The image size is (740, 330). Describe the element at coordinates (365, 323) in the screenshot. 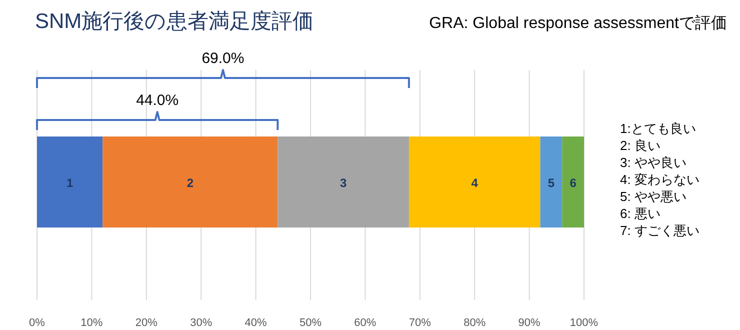

I see `x-tick-label: 60%` at that location.